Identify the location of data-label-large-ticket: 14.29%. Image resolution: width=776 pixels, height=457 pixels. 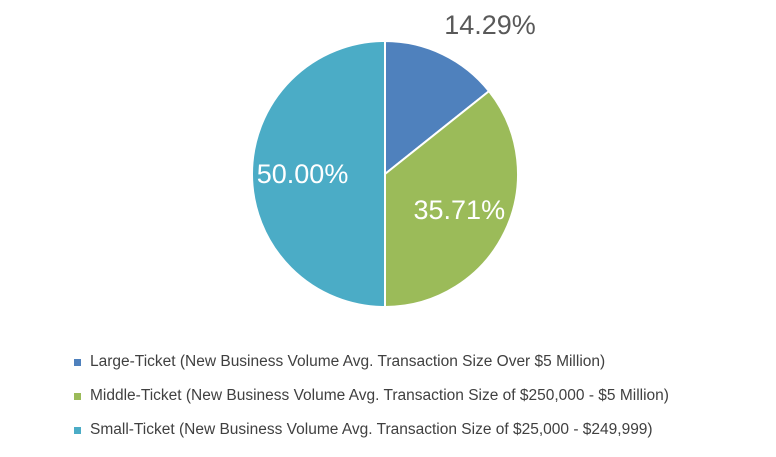
(490, 25).